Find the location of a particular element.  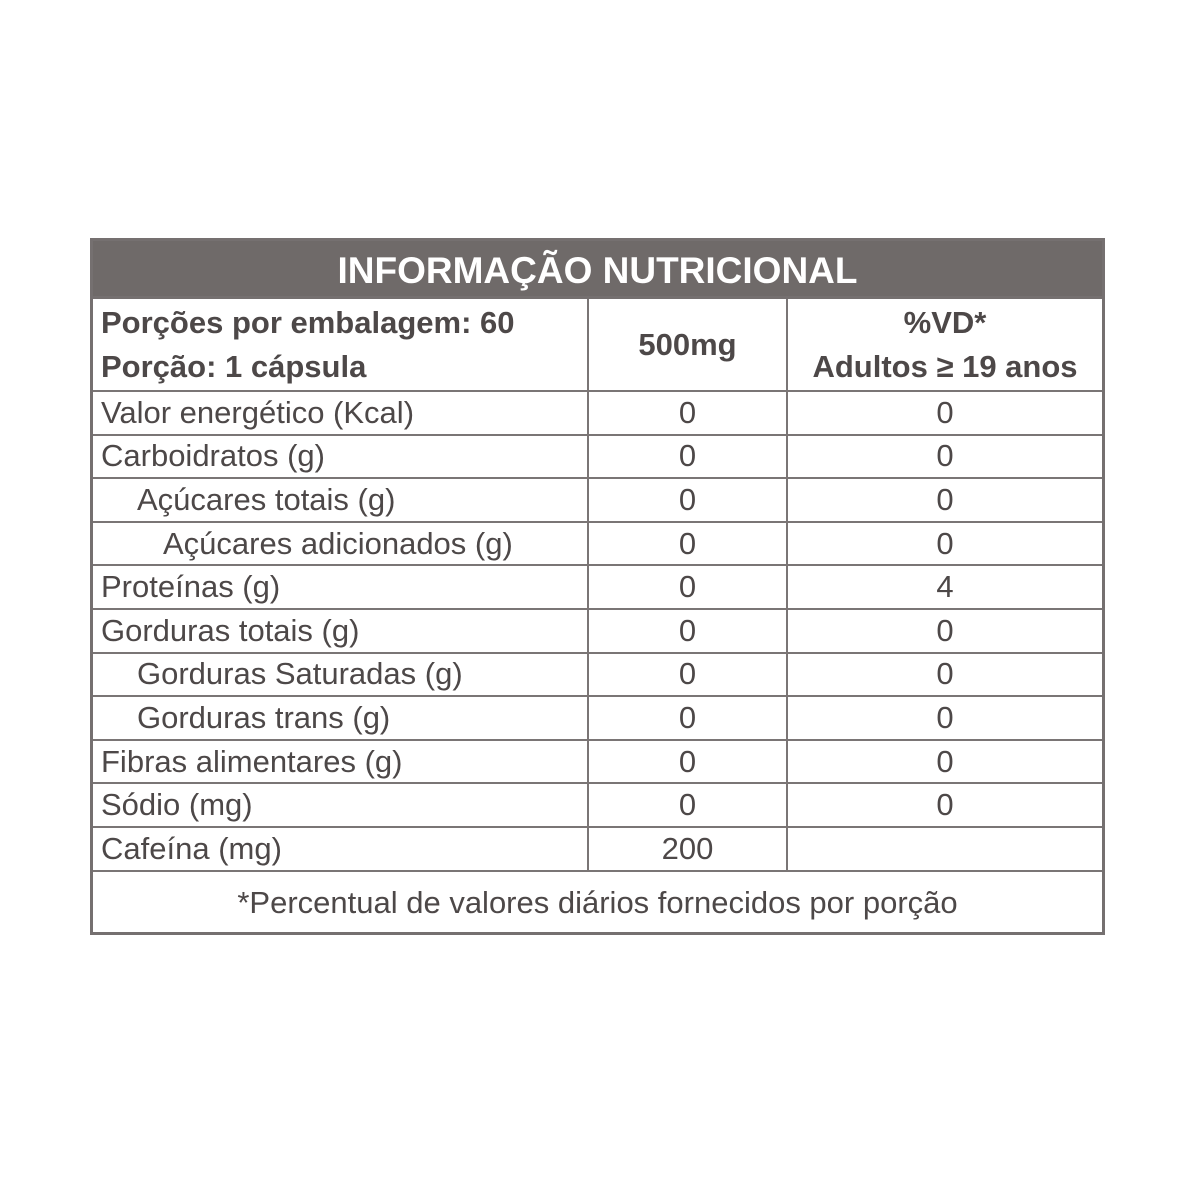

table-row: Gorduras Saturadas (g) 0 0 is located at coordinates (597, 674).